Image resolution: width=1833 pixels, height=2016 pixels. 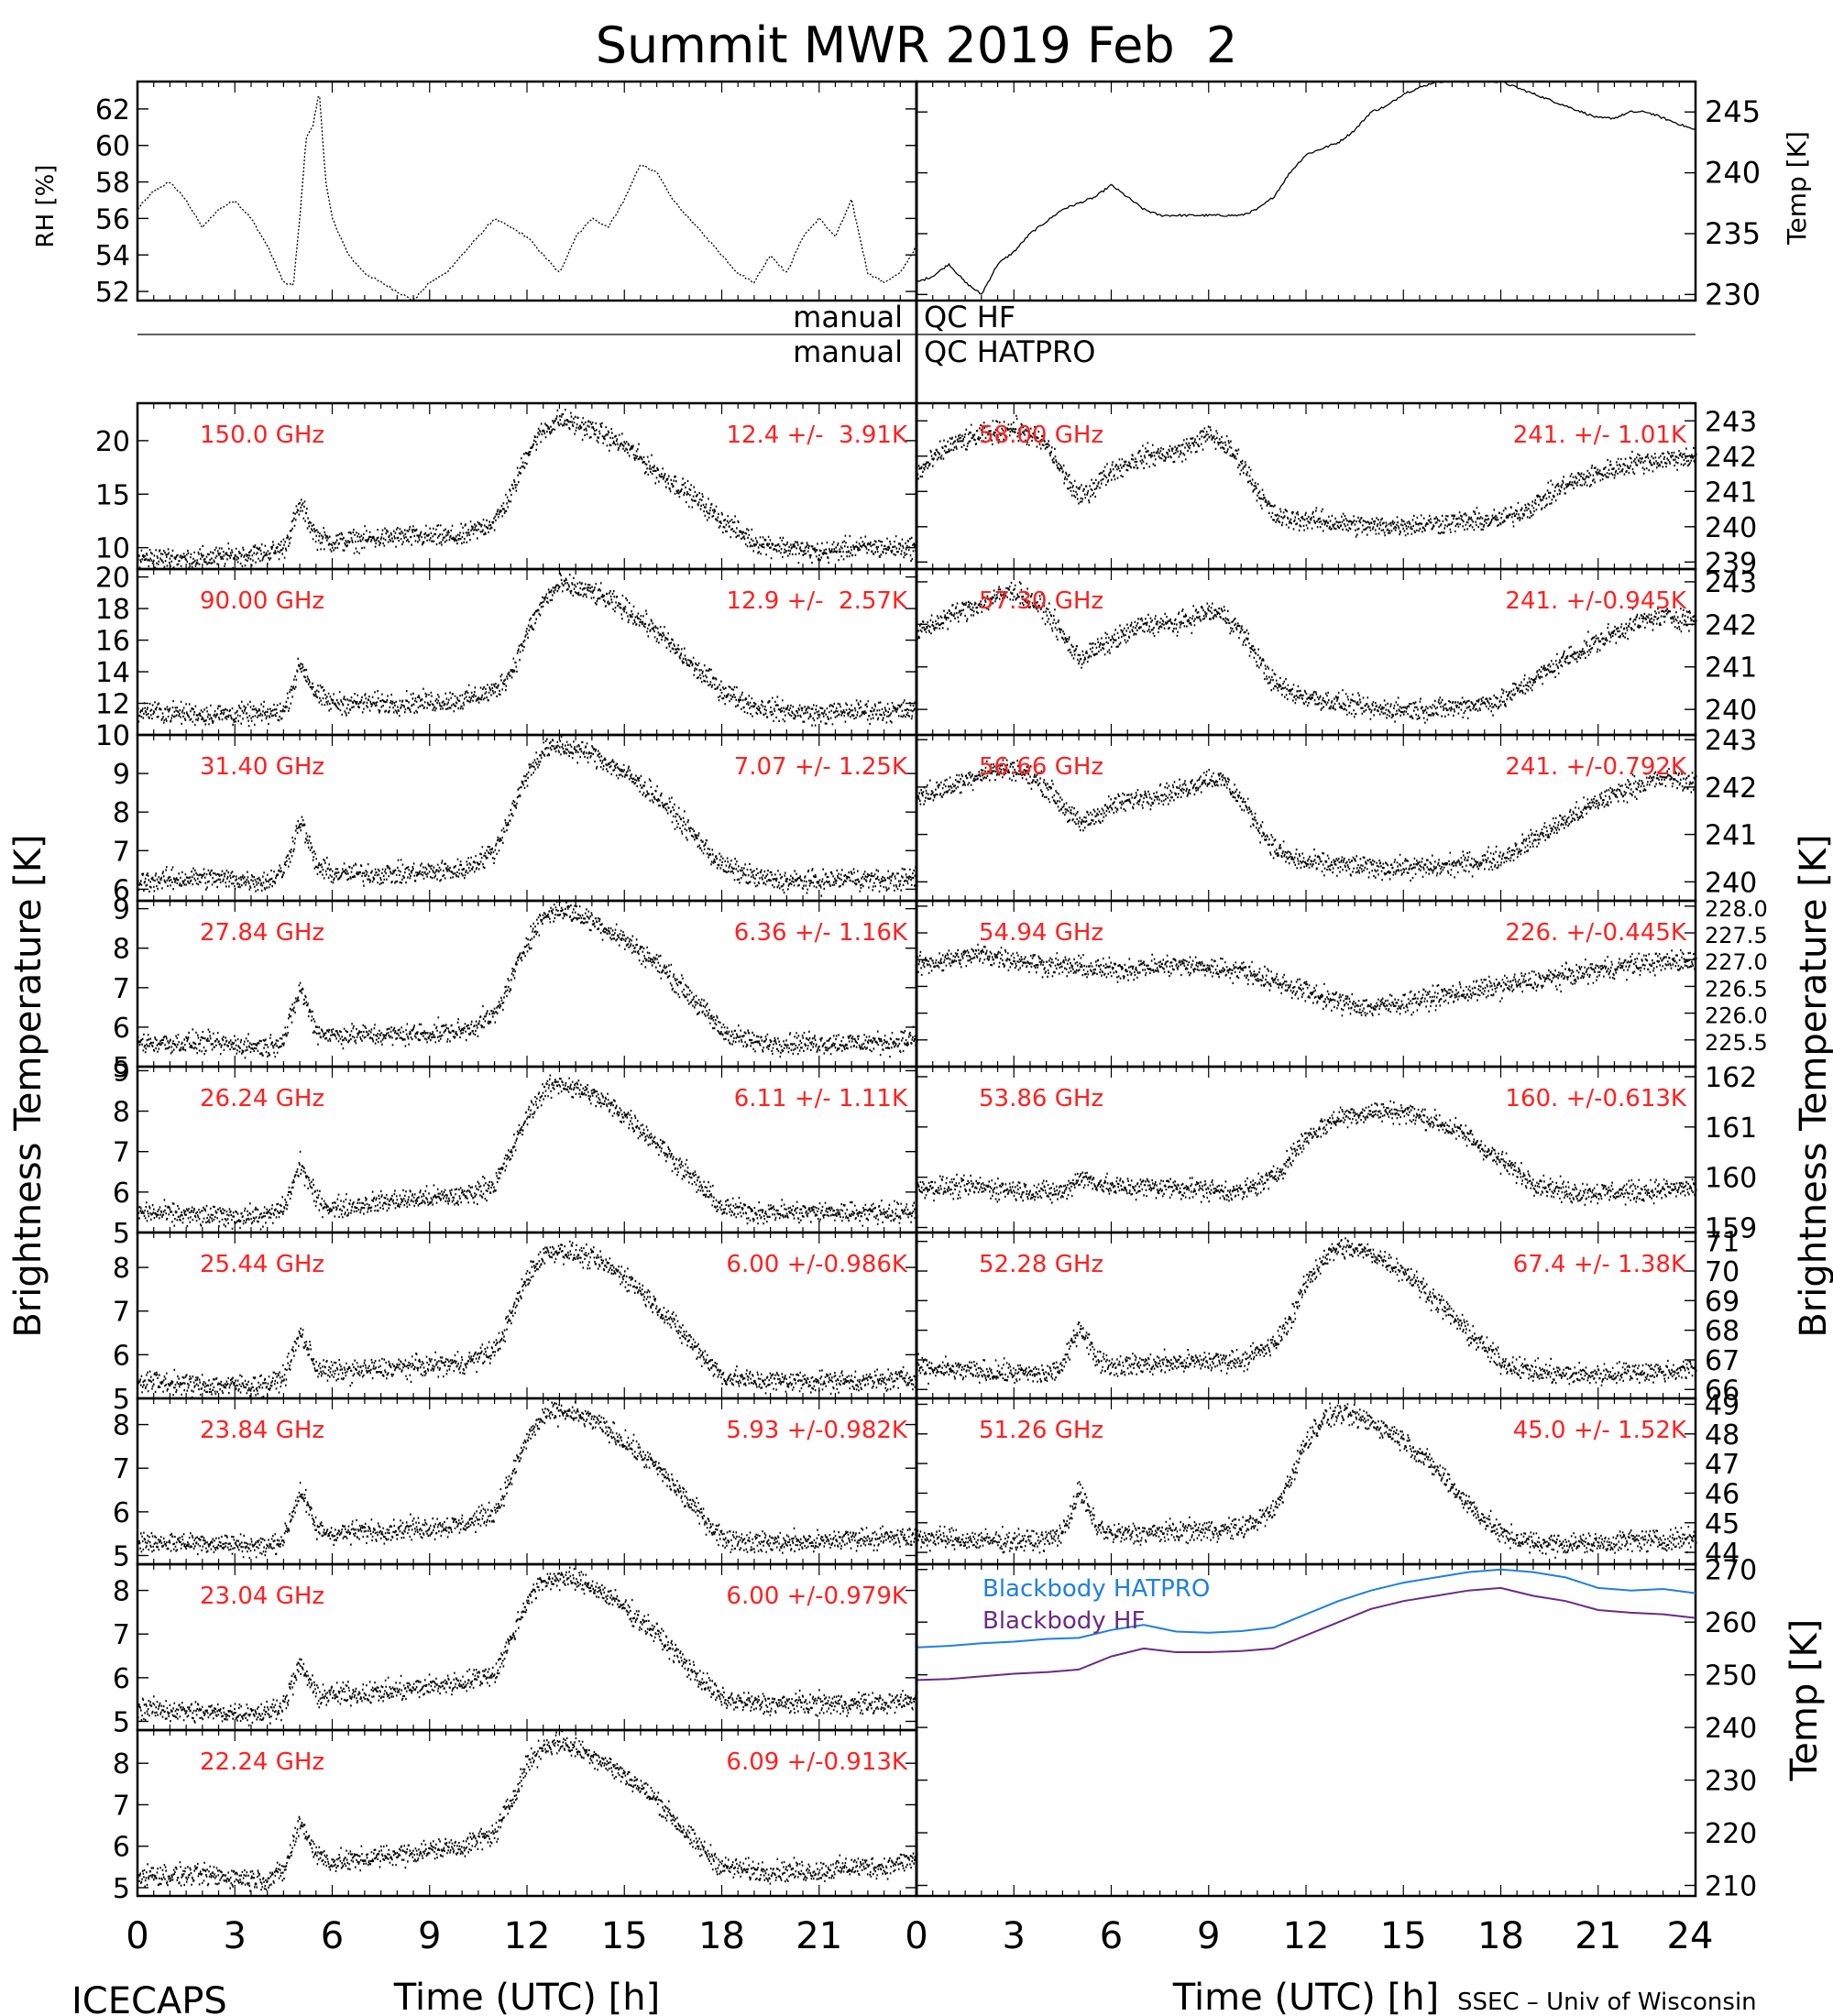 I want to click on y-tick-label: 225.5, so click(x=1736, y=1043).